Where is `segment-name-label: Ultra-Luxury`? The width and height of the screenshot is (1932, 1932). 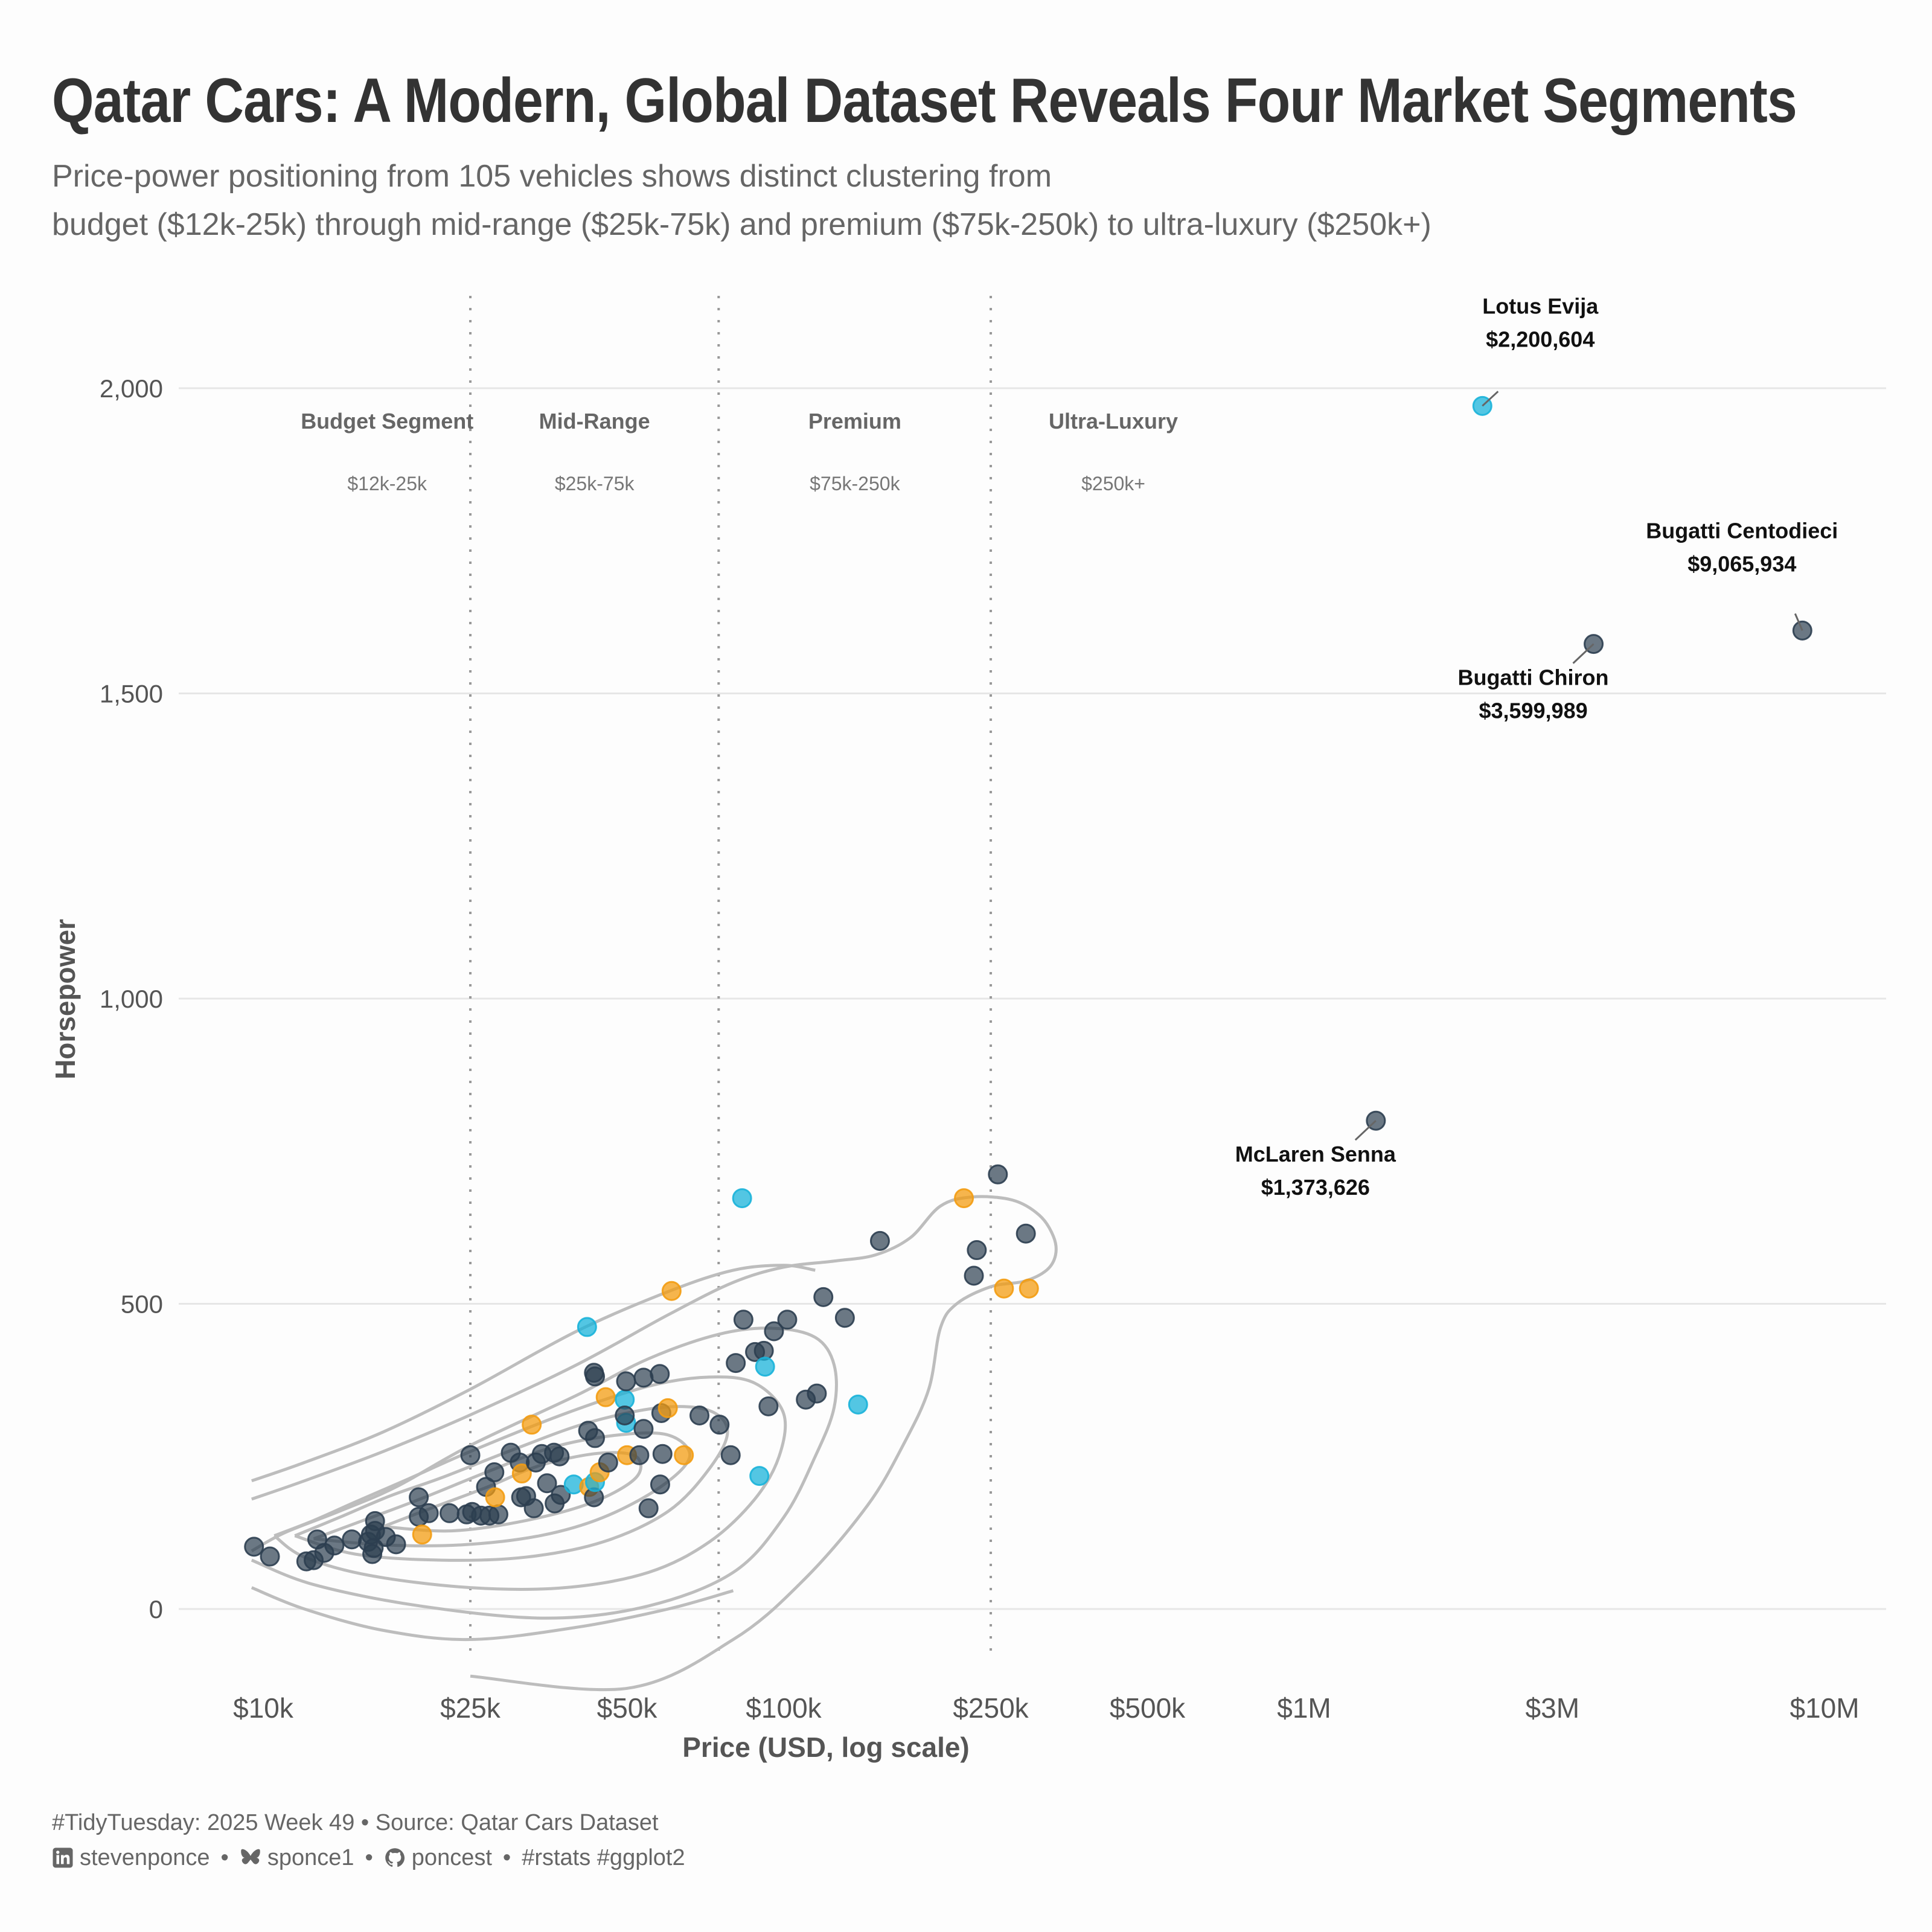 segment-name-label: Ultra-Luxury is located at coordinates (1114, 421).